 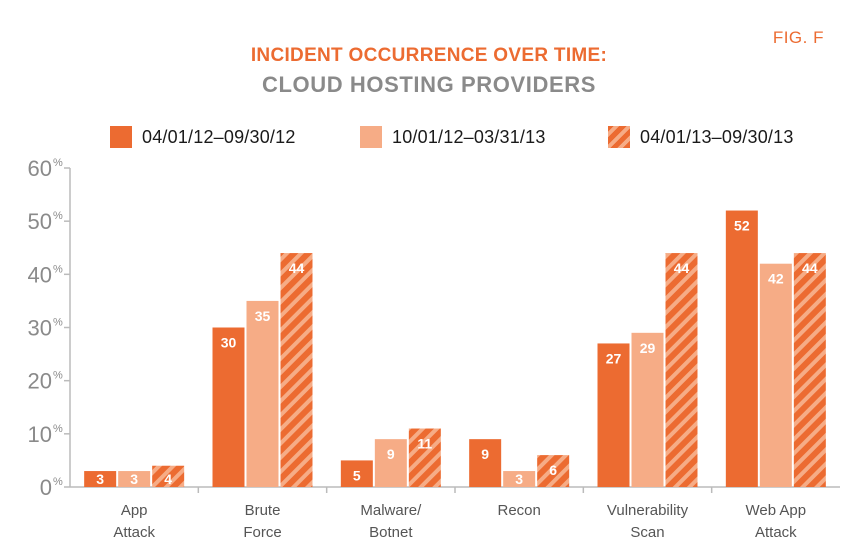 I want to click on x-tick-label: Brute, so click(x=263, y=510).